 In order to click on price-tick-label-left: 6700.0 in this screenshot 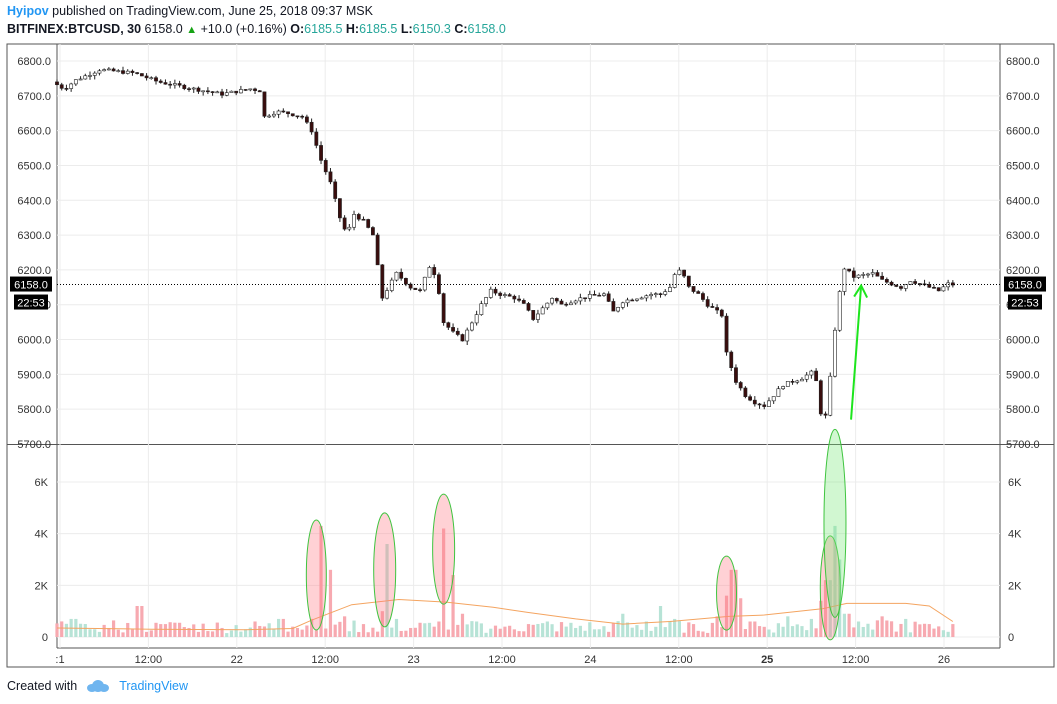, I will do `click(34, 97)`.